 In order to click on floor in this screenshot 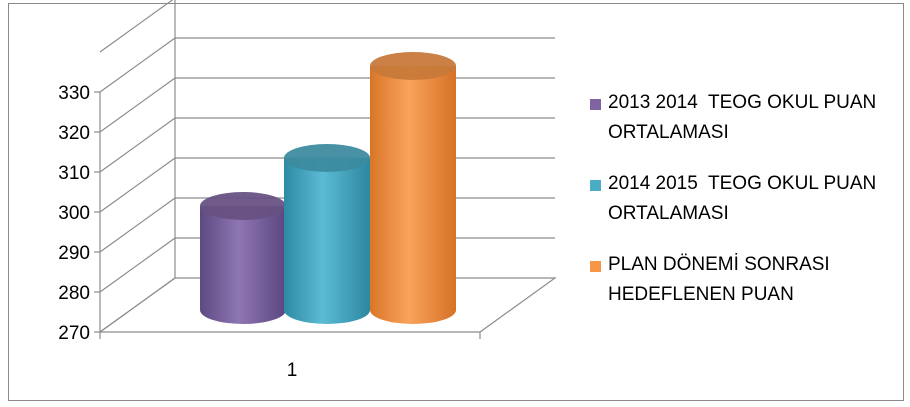, I will do `click(327, 305)`.